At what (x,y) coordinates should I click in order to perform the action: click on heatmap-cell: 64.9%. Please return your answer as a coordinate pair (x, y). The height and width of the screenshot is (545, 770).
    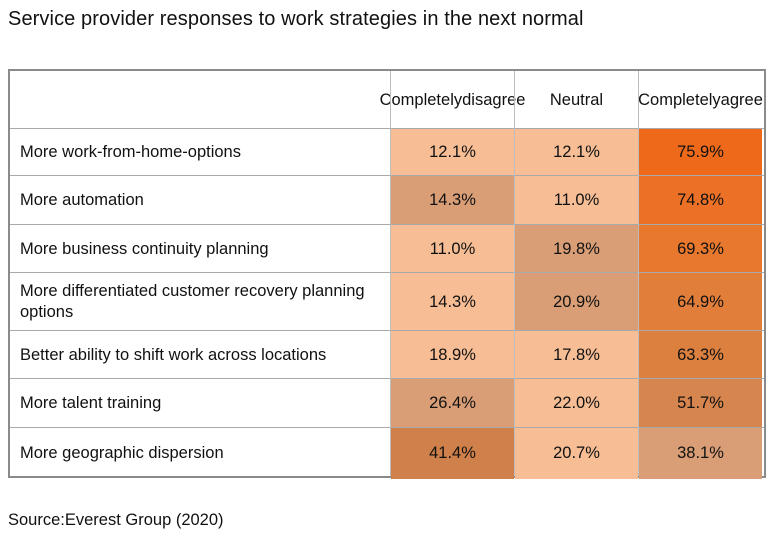
    Looking at the image, I should click on (700, 302).